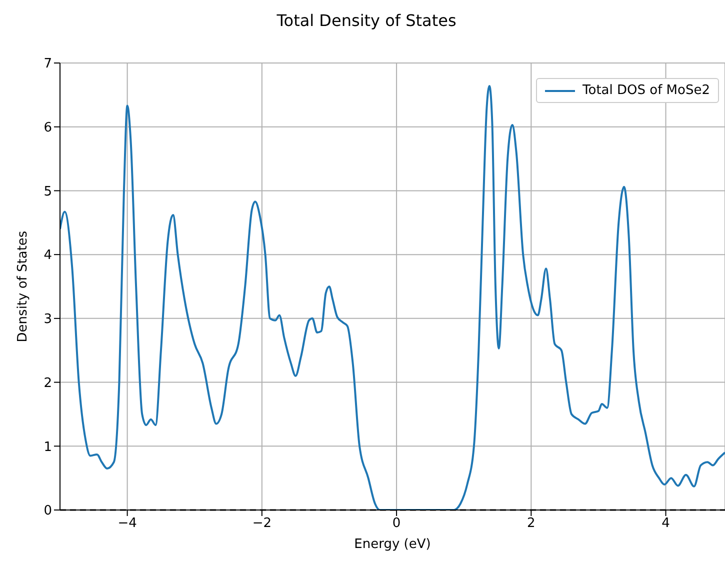 The height and width of the screenshot is (562, 725). Describe the element at coordinates (48, 383) in the screenshot. I see `y-tick-label: 2` at that location.